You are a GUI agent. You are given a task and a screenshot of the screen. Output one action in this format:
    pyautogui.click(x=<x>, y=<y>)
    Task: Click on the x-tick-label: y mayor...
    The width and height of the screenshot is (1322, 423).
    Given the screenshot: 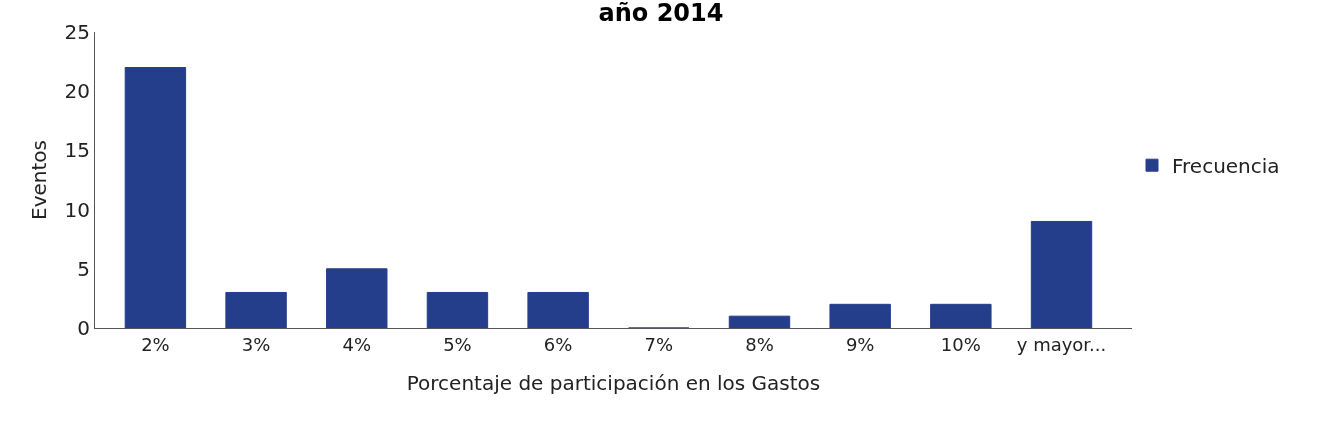 What is the action you would take?
    pyautogui.click(x=1061, y=344)
    